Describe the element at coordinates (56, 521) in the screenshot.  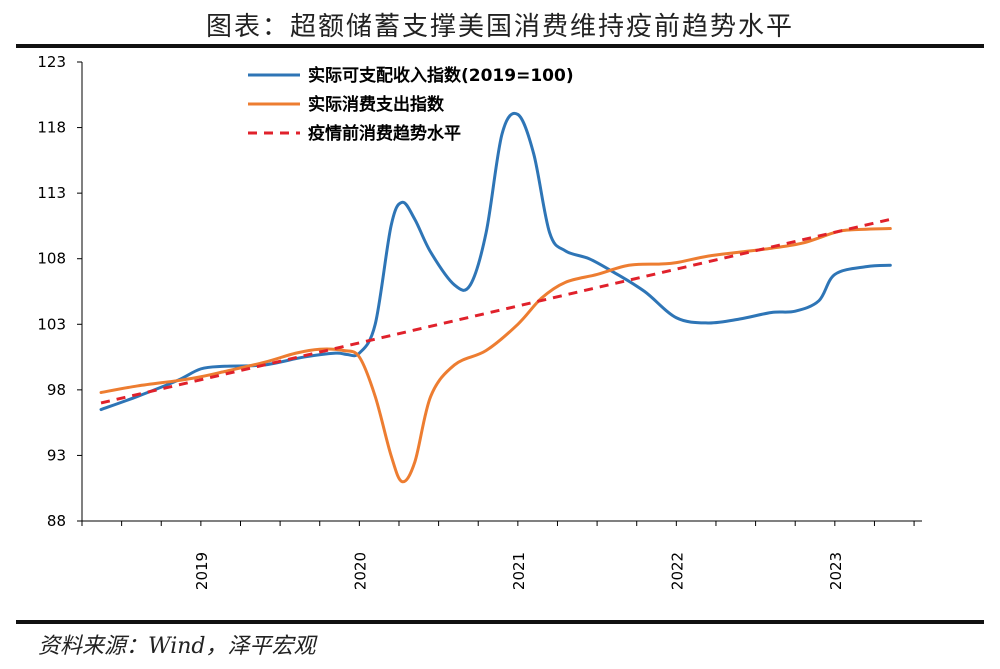
I see `y-tick-label: 88` at that location.